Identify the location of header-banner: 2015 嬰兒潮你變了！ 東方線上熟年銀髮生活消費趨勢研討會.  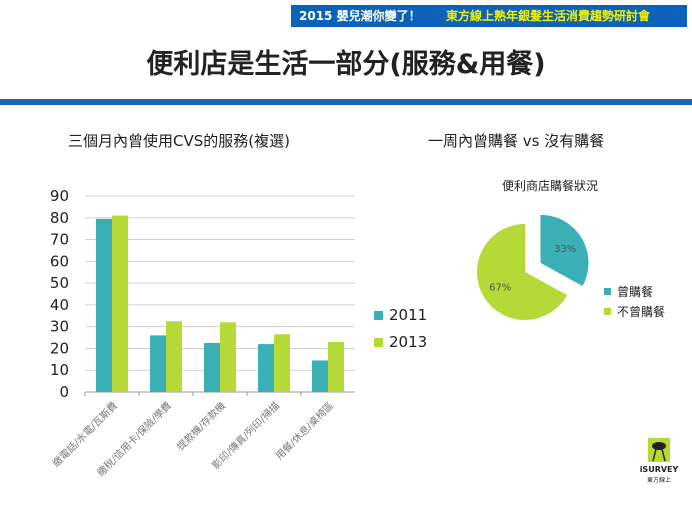
(489, 16).